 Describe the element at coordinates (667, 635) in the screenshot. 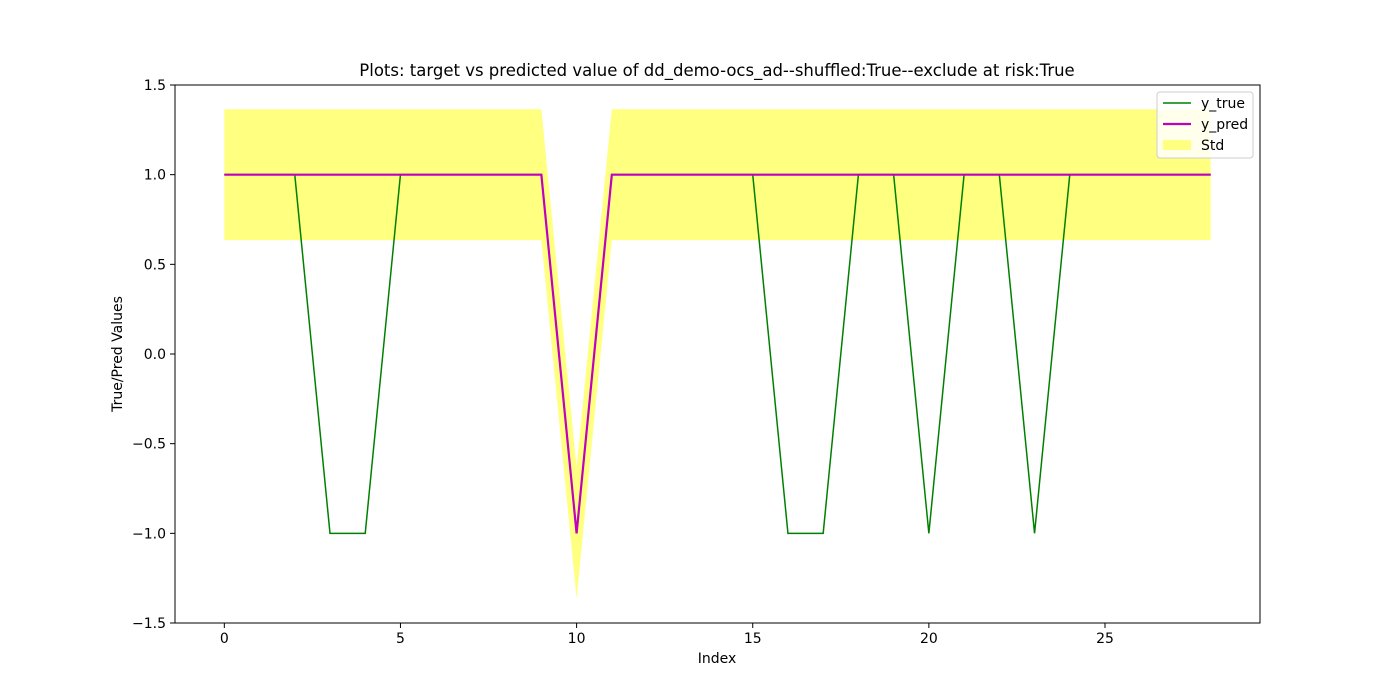

I see `x-axis: 0 5 10 15 20 25` at that location.